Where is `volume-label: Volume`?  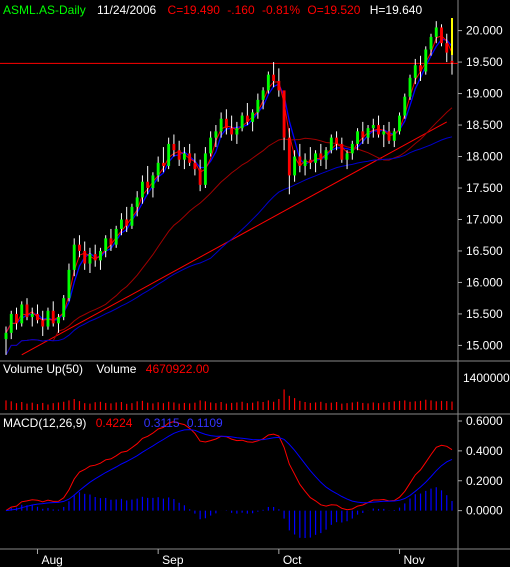 volume-label: Volume is located at coordinates (116, 369).